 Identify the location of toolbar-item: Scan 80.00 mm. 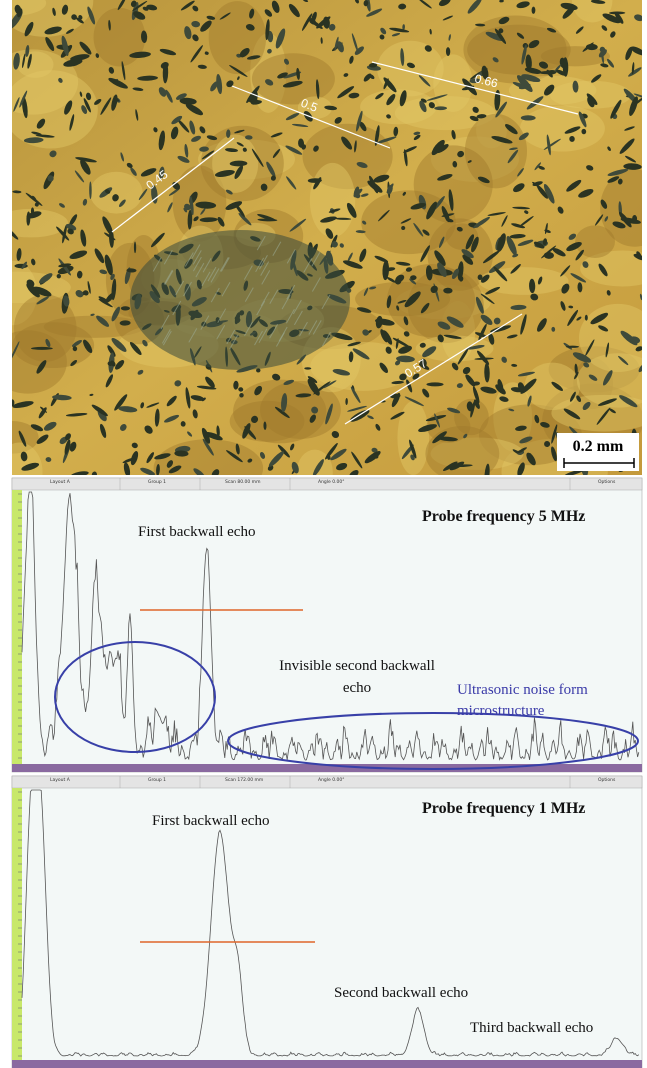
(243, 482).